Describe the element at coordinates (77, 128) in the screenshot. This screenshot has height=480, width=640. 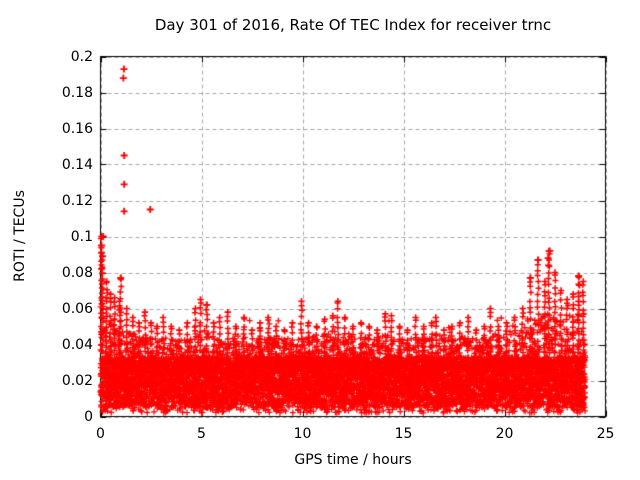
I see `y-tick-label: 0.16` at that location.